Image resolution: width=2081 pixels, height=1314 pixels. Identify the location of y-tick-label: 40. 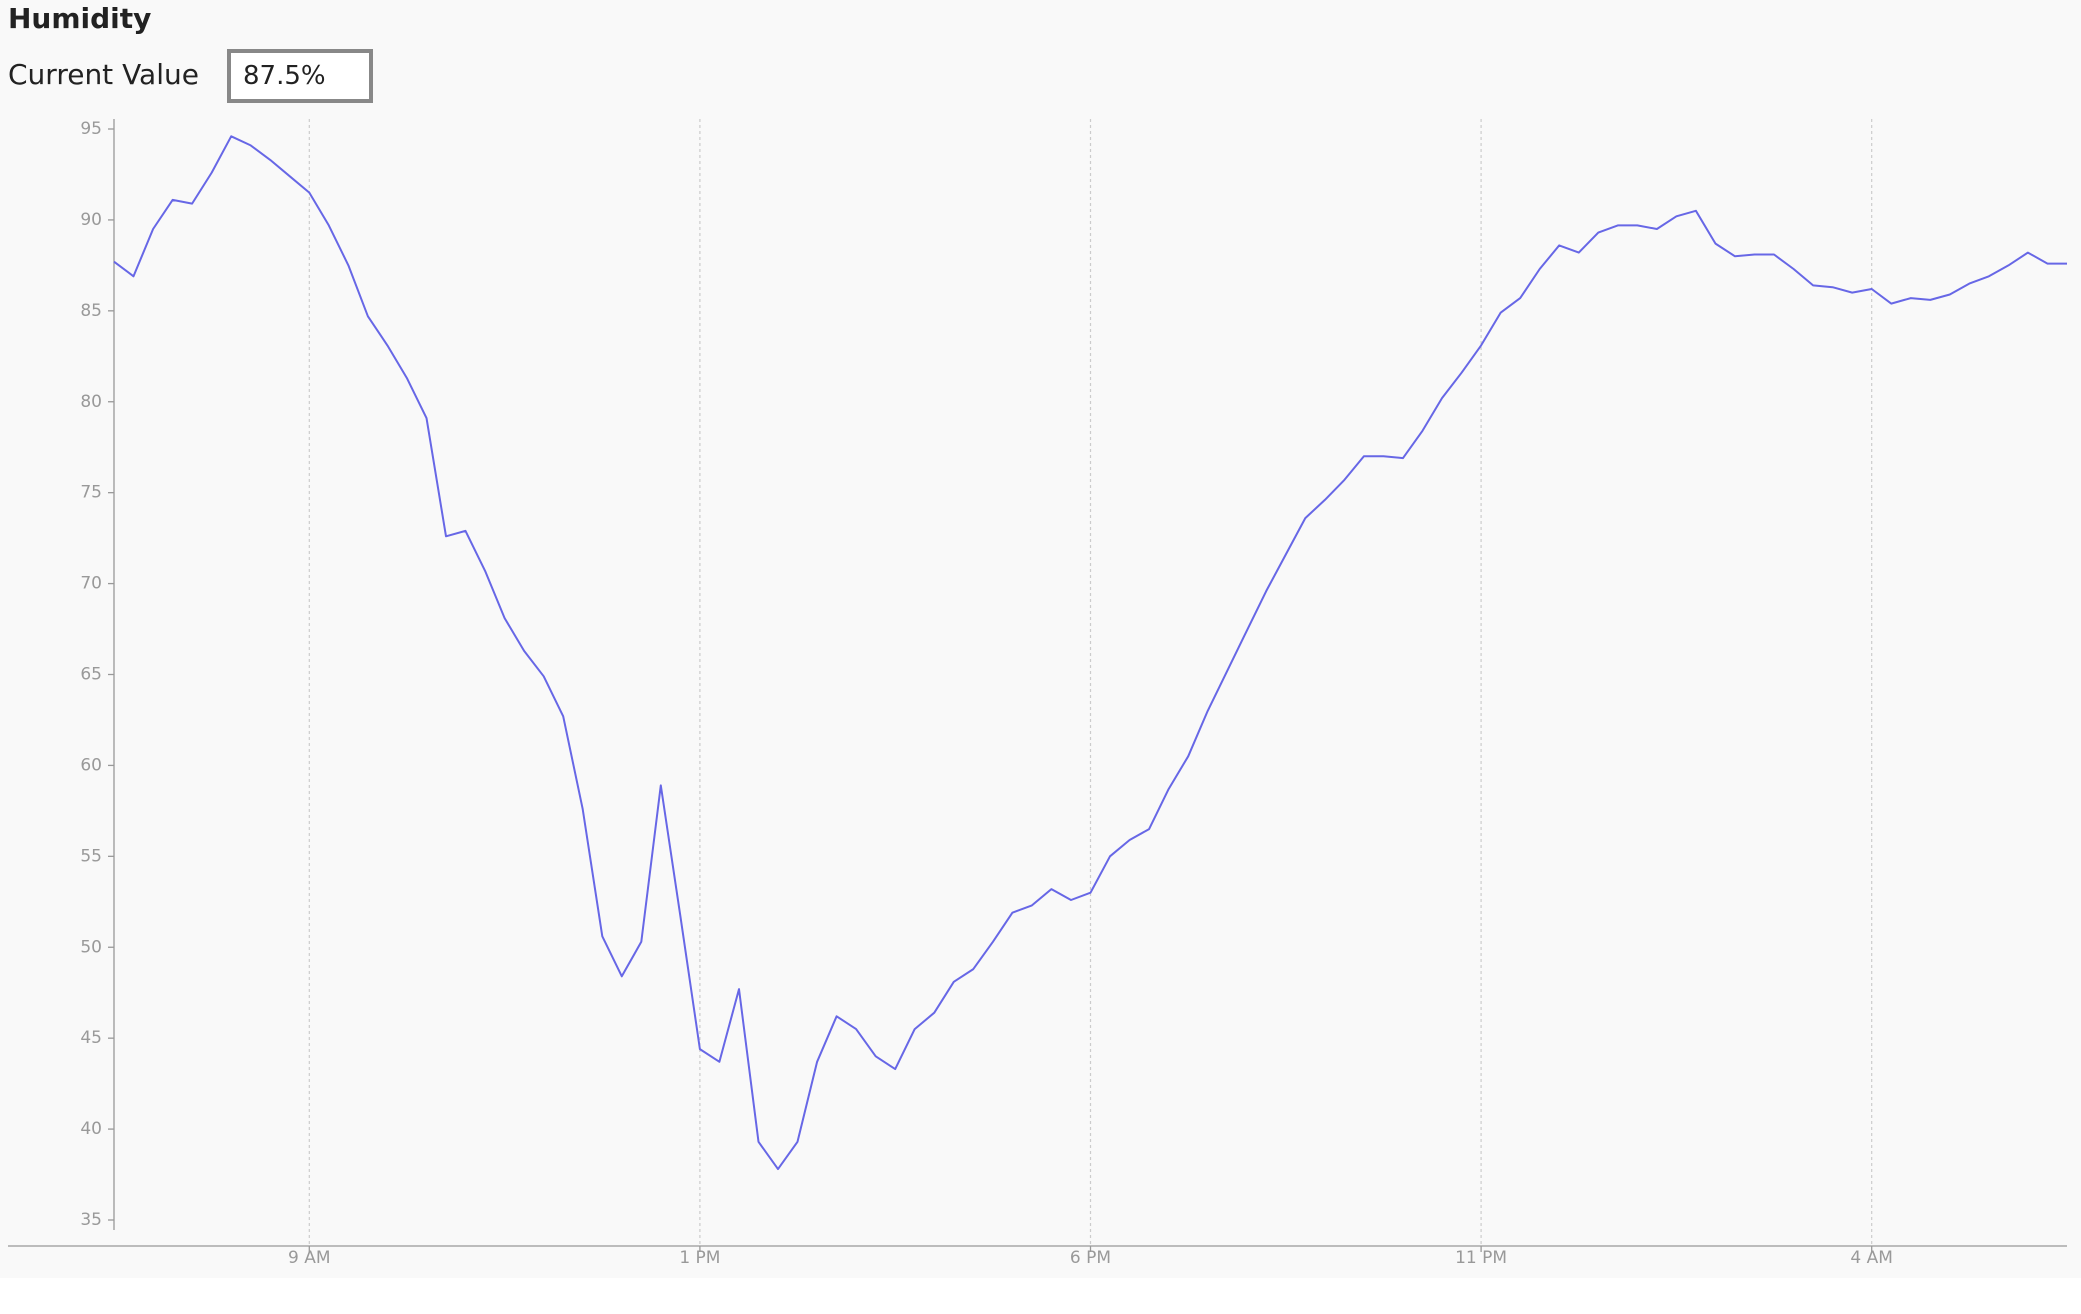
(91, 1129).